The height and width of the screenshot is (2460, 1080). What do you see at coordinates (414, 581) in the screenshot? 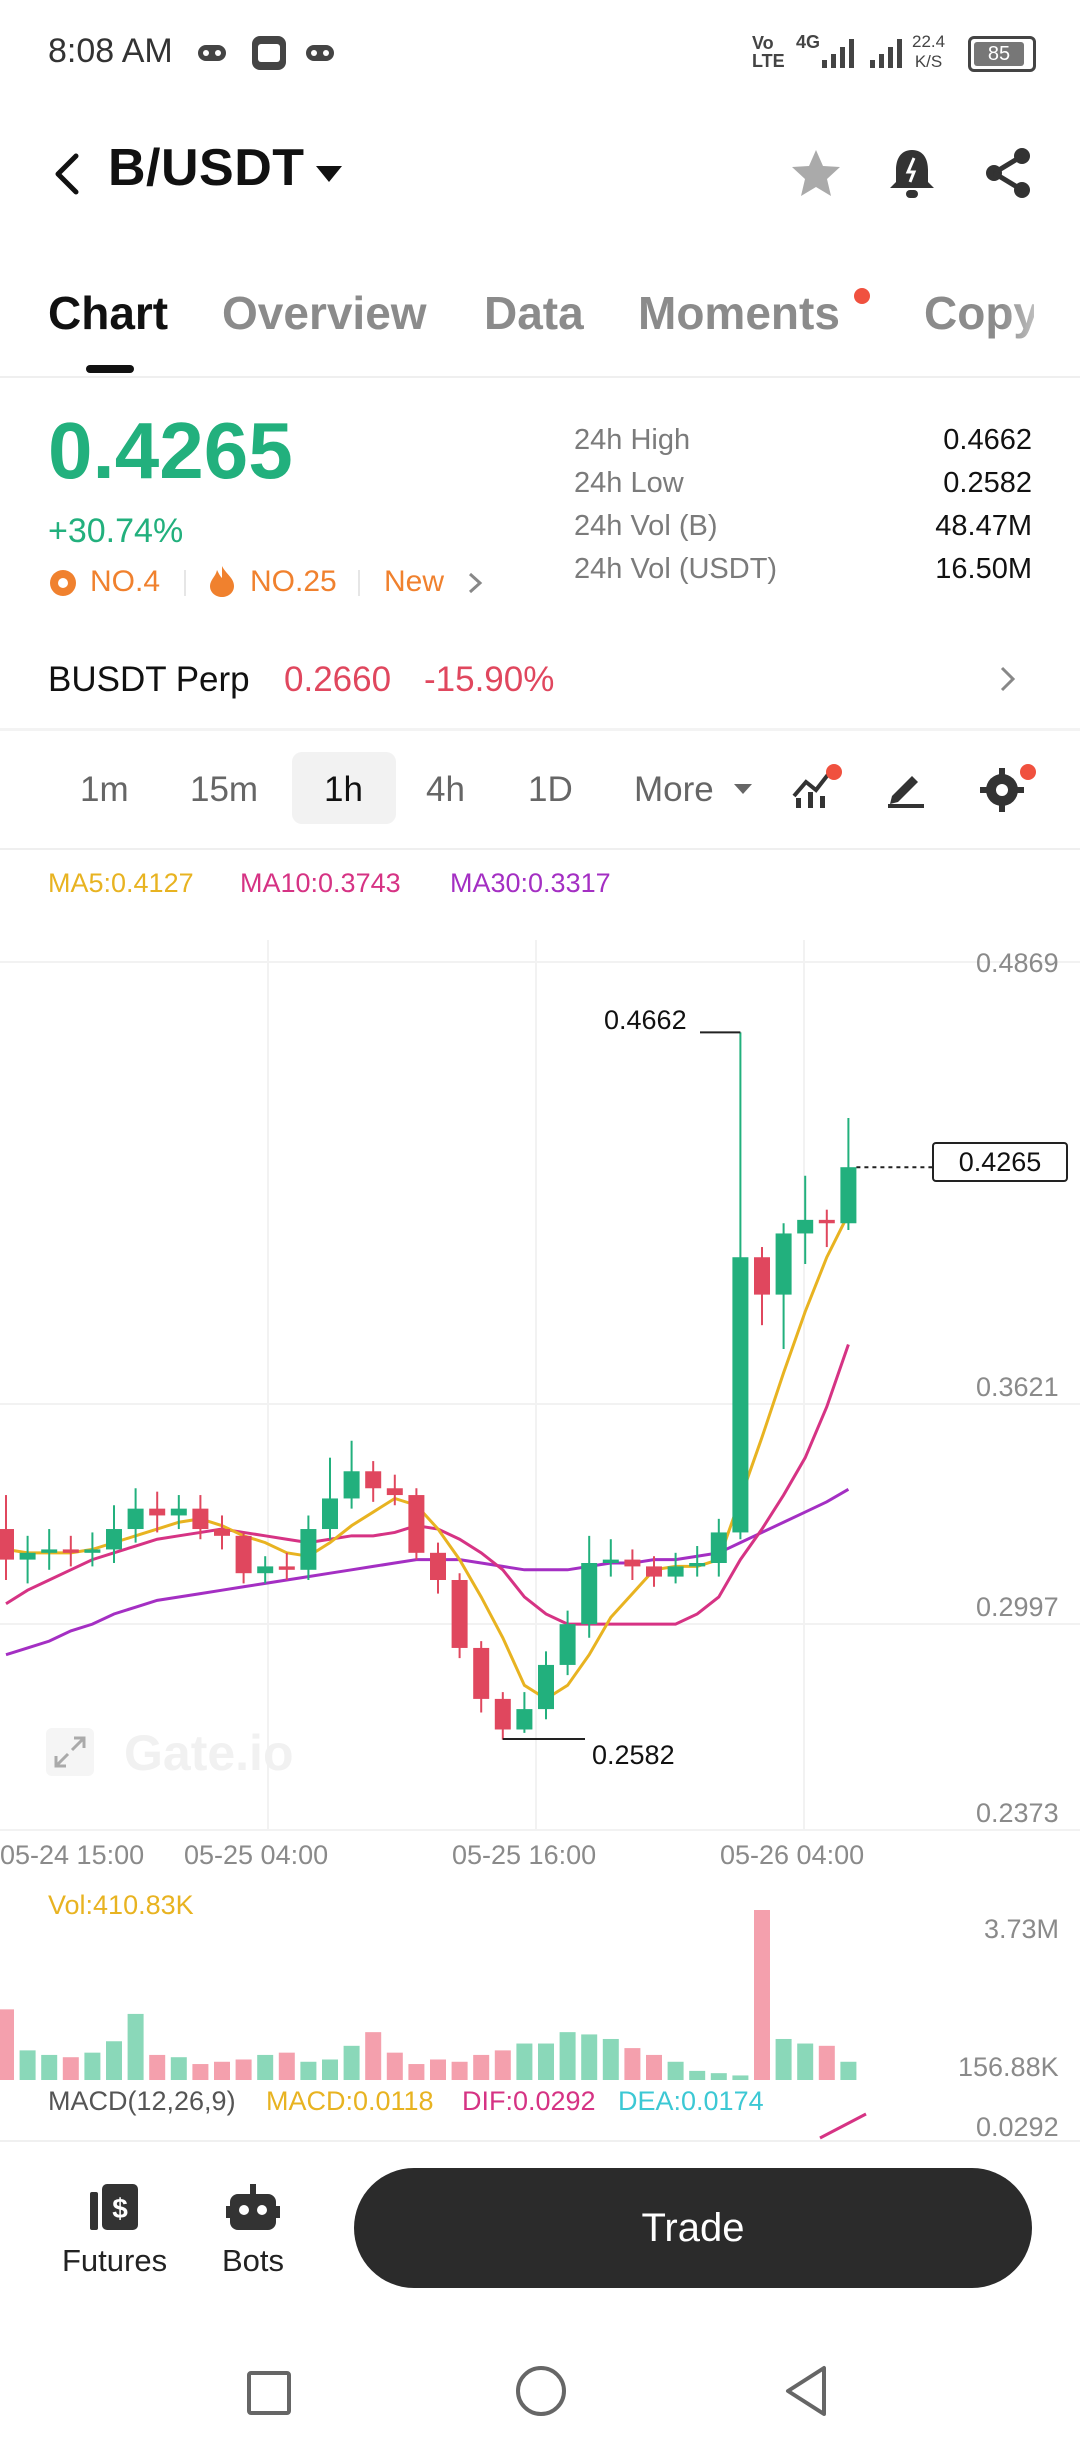
I see `new-badge: New` at bounding box center [414, 581].